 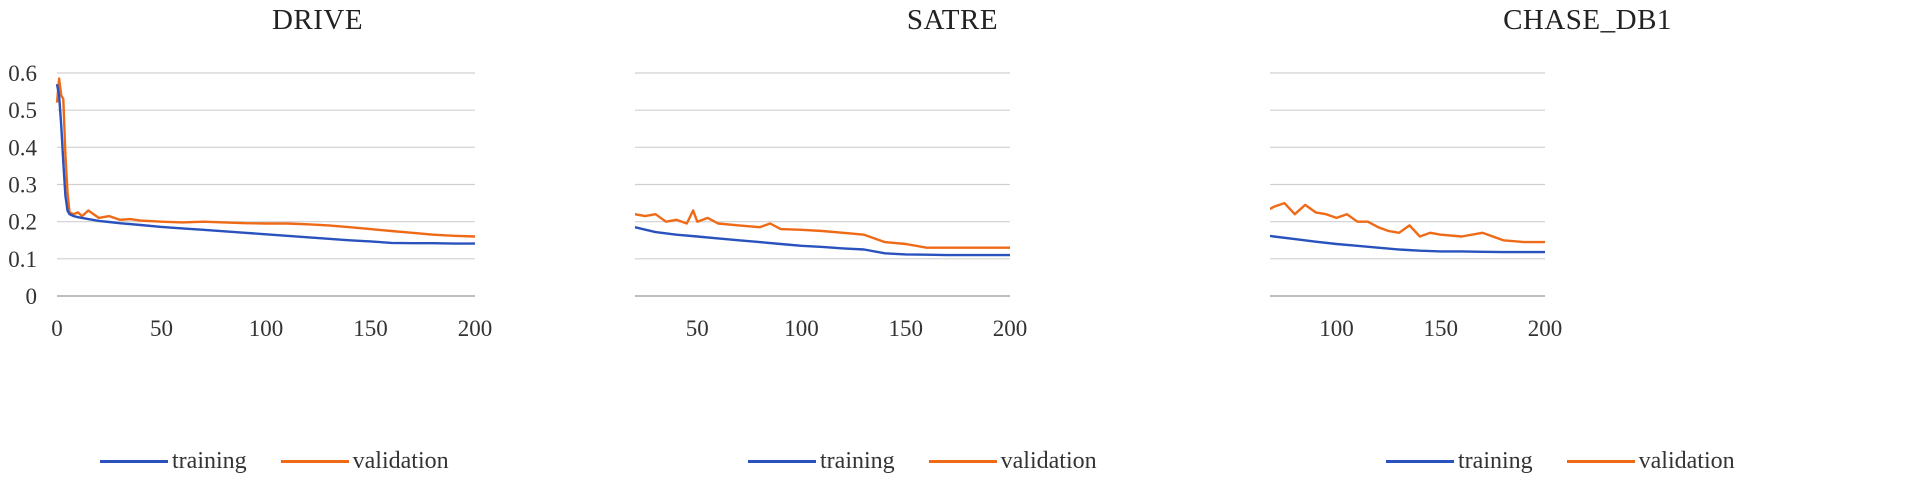 I want to click on y-tick-label: 0.3, so click(x=22, y=185).